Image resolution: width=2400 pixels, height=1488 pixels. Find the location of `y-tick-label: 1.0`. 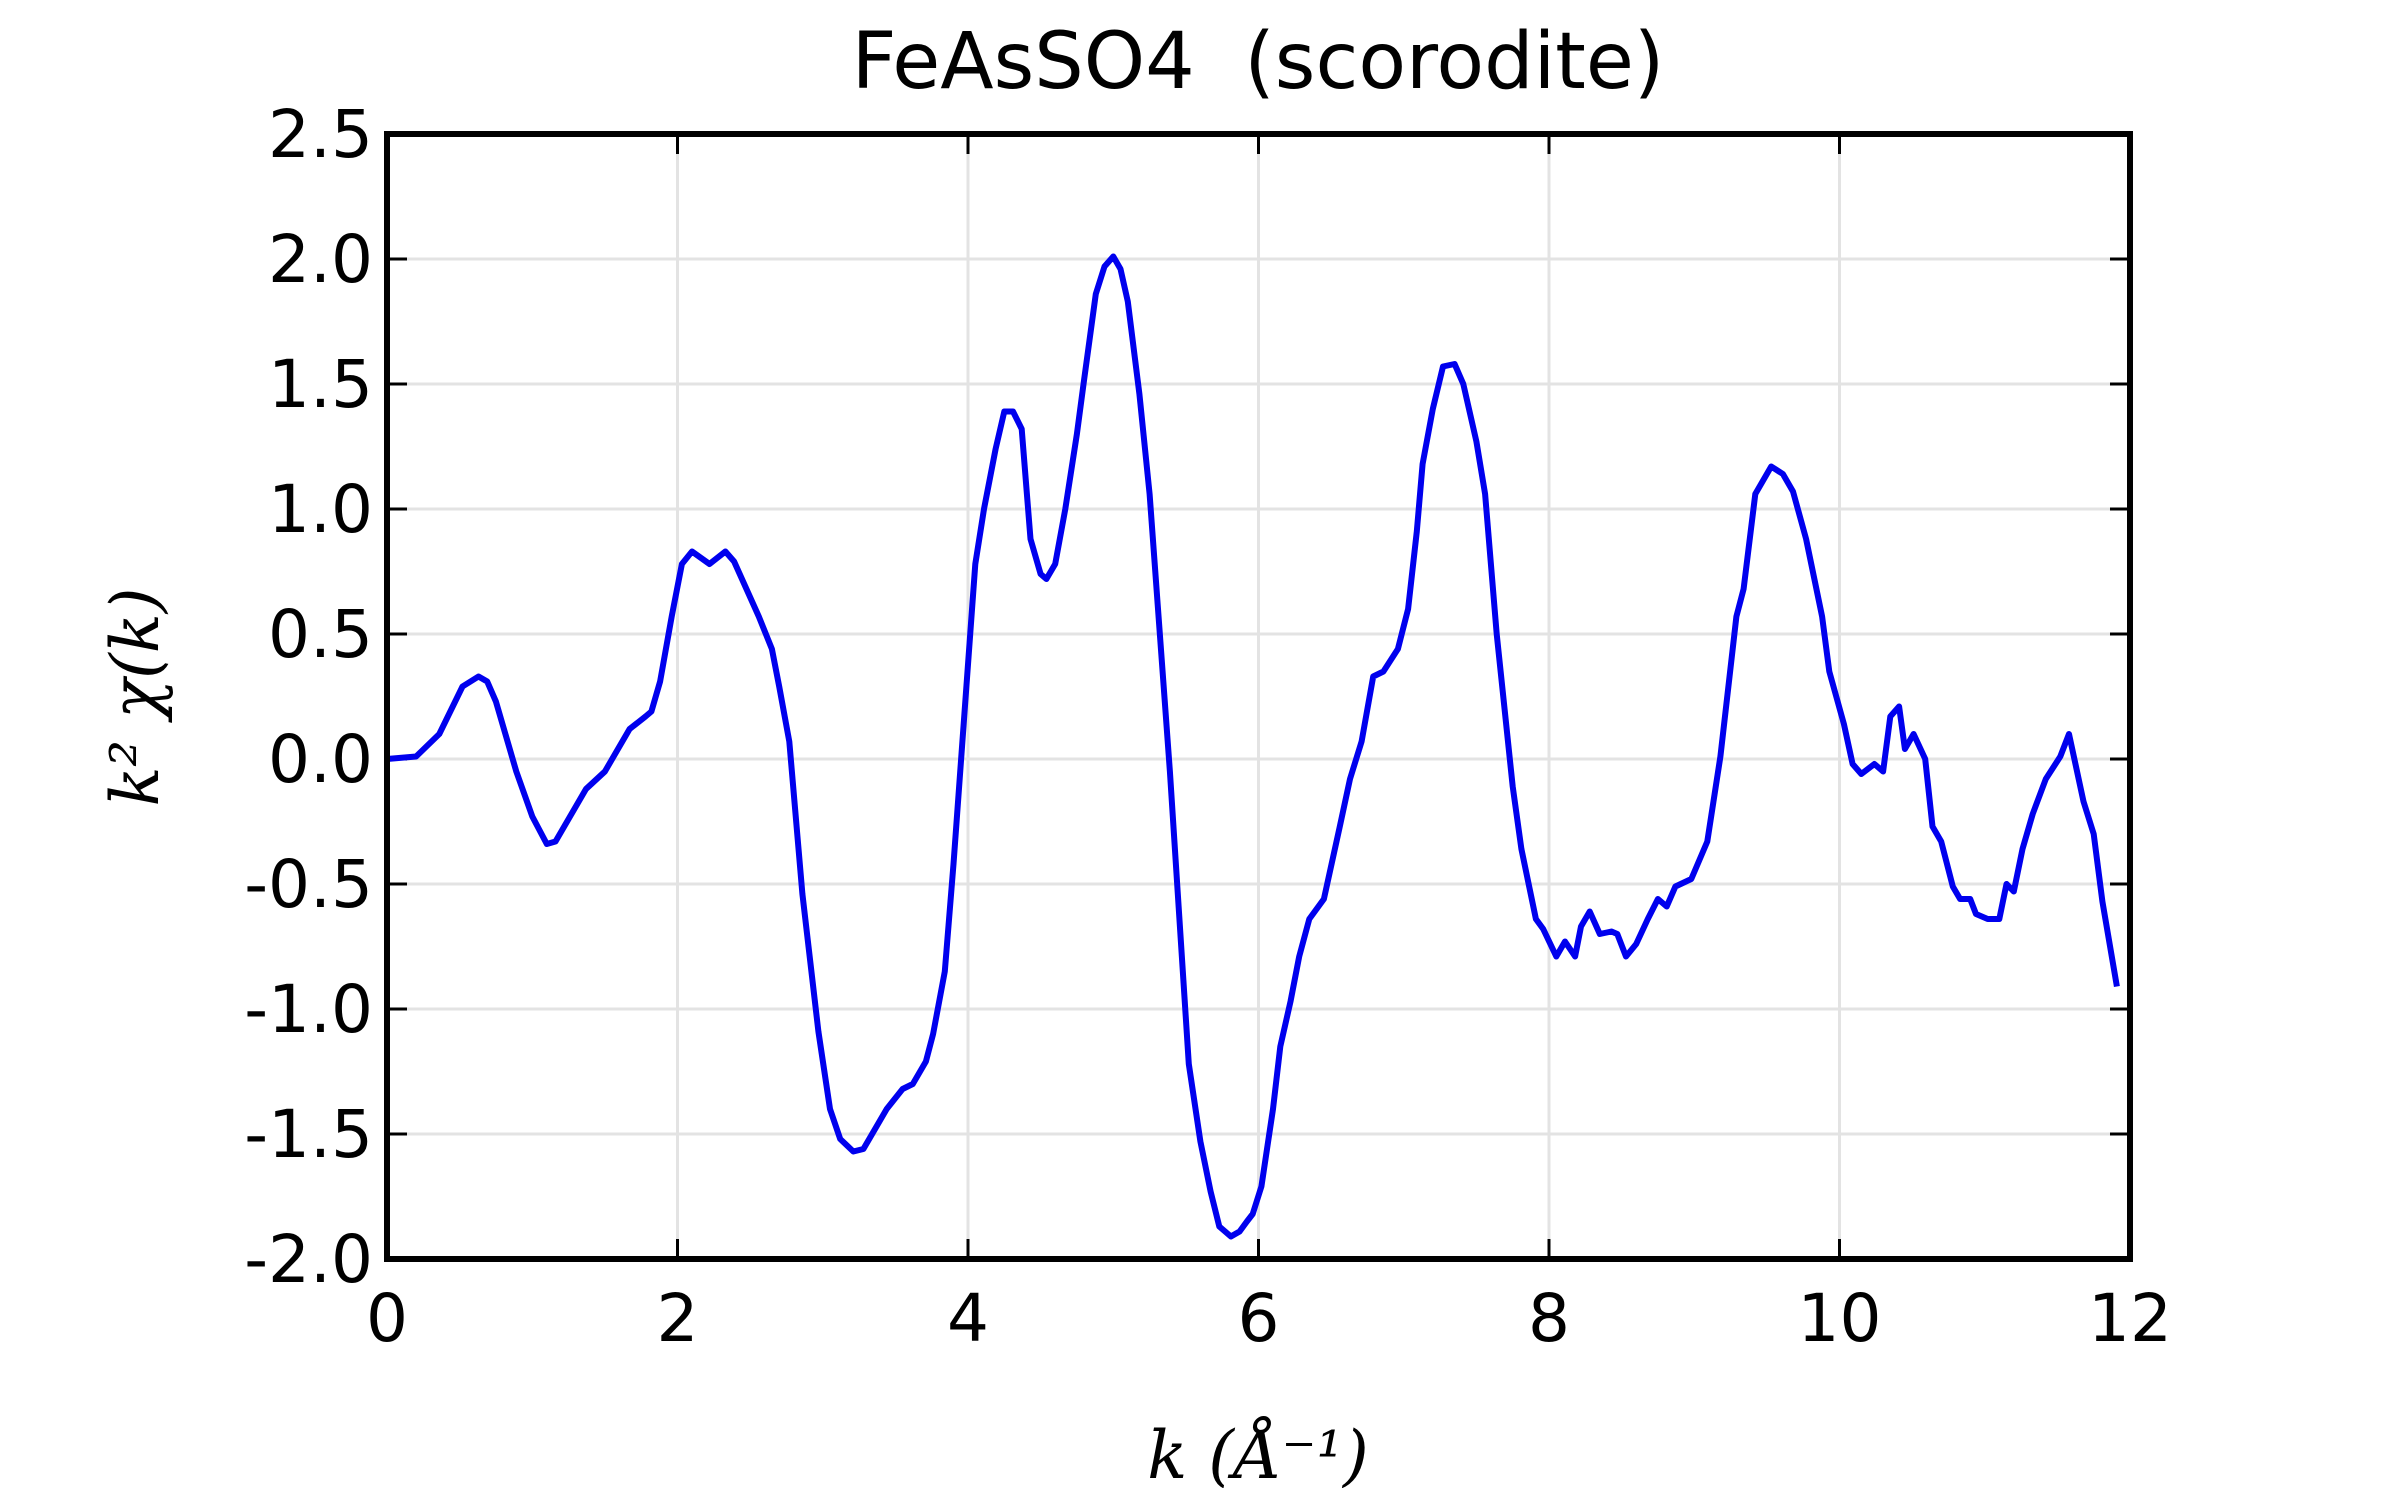

y-tick-label: 1.0 is located at coordinates (320, 509).